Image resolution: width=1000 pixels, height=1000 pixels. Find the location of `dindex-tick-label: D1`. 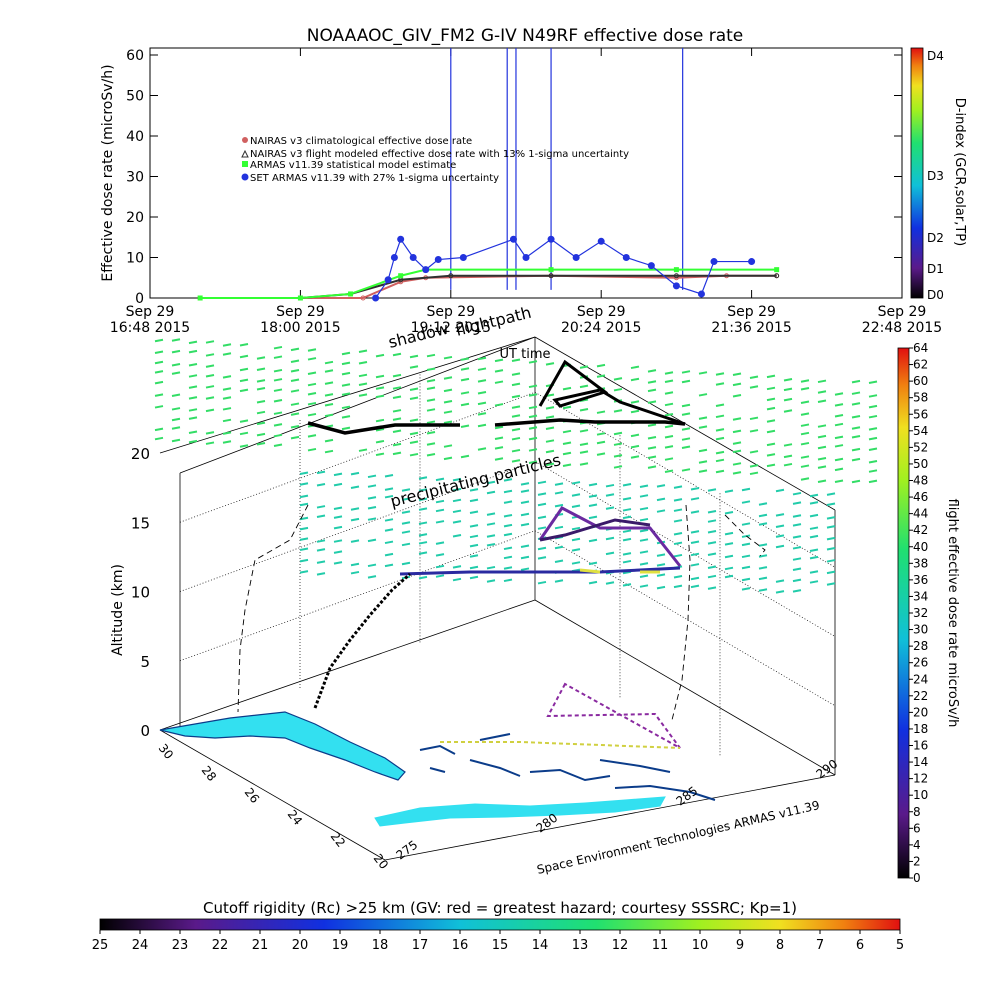

dindex-tick-label: D1 is located at coordinates (935, 269).